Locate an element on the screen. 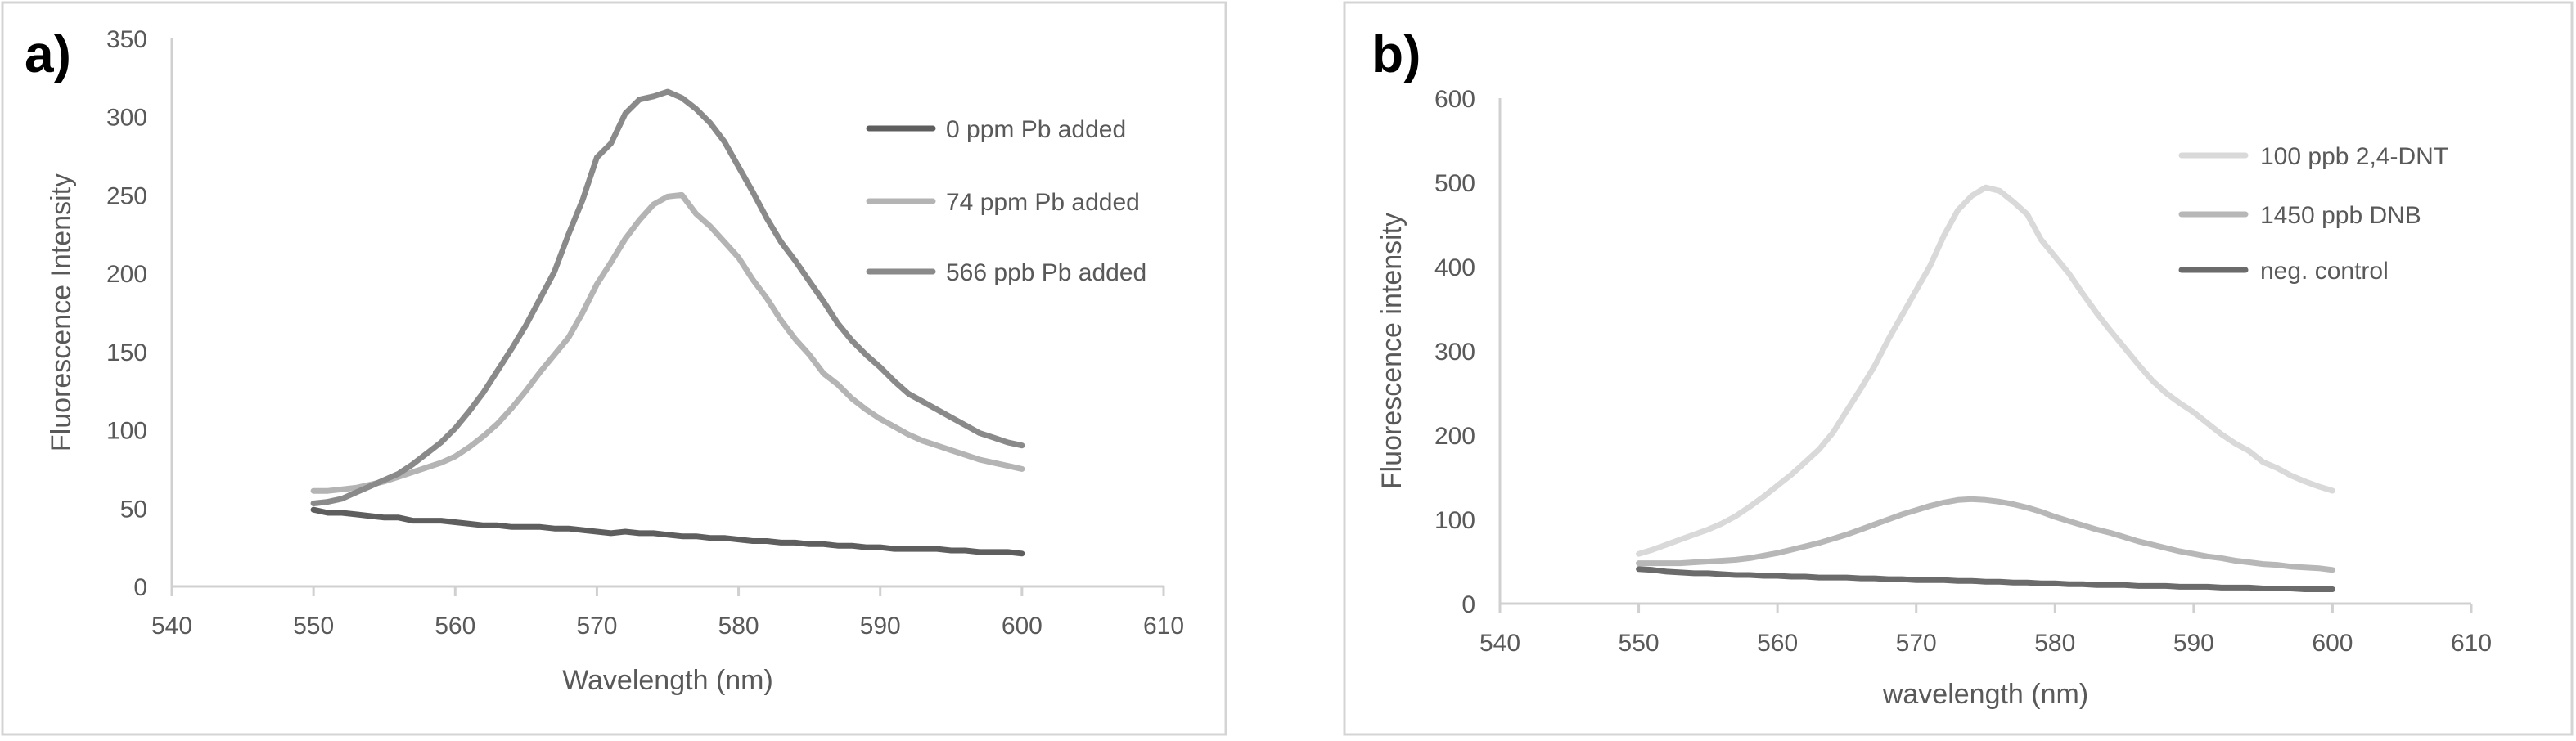 This screenshot has height=741, width=2576. legend-label-2: 1450 ppb DNB is located at coordinates (2340, 215).